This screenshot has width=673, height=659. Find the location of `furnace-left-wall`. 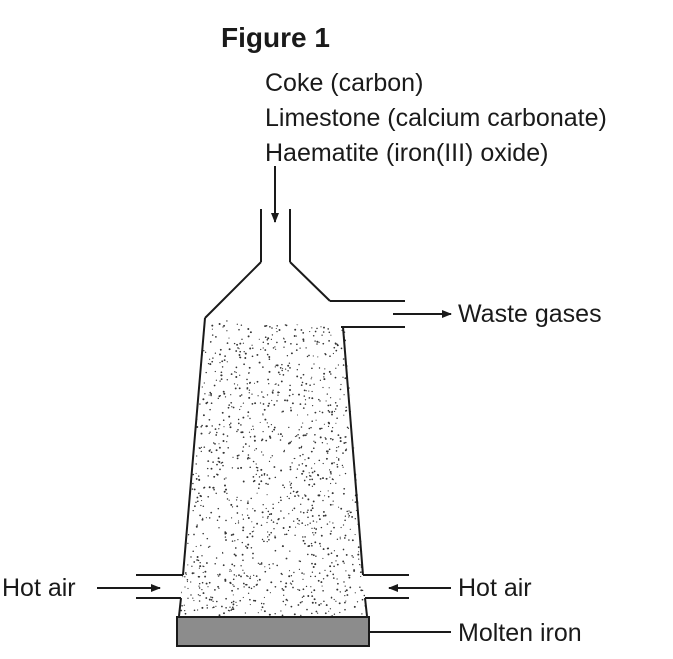

furnace-left-wall is located at coordinates (194, 446).